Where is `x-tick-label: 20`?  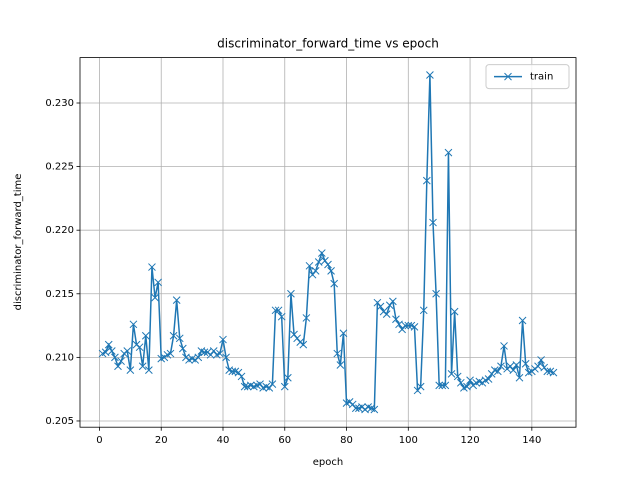 x-tick-label: 20 is located at coordinates (161, 440).